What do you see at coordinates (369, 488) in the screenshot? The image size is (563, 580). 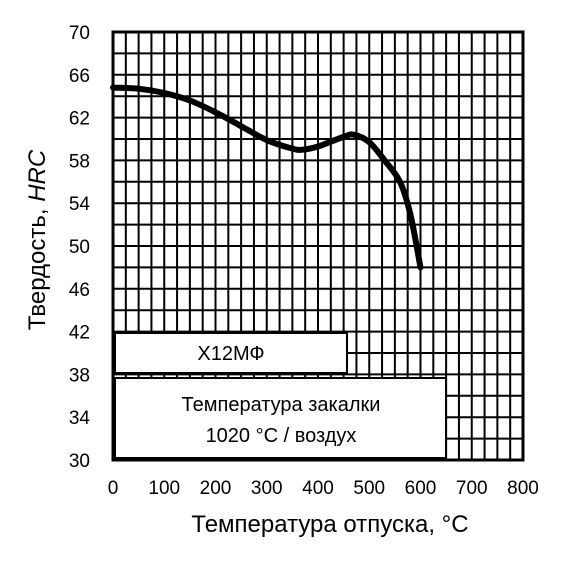 I see `x-tick-label: 500` at bounding box center [369, 488].